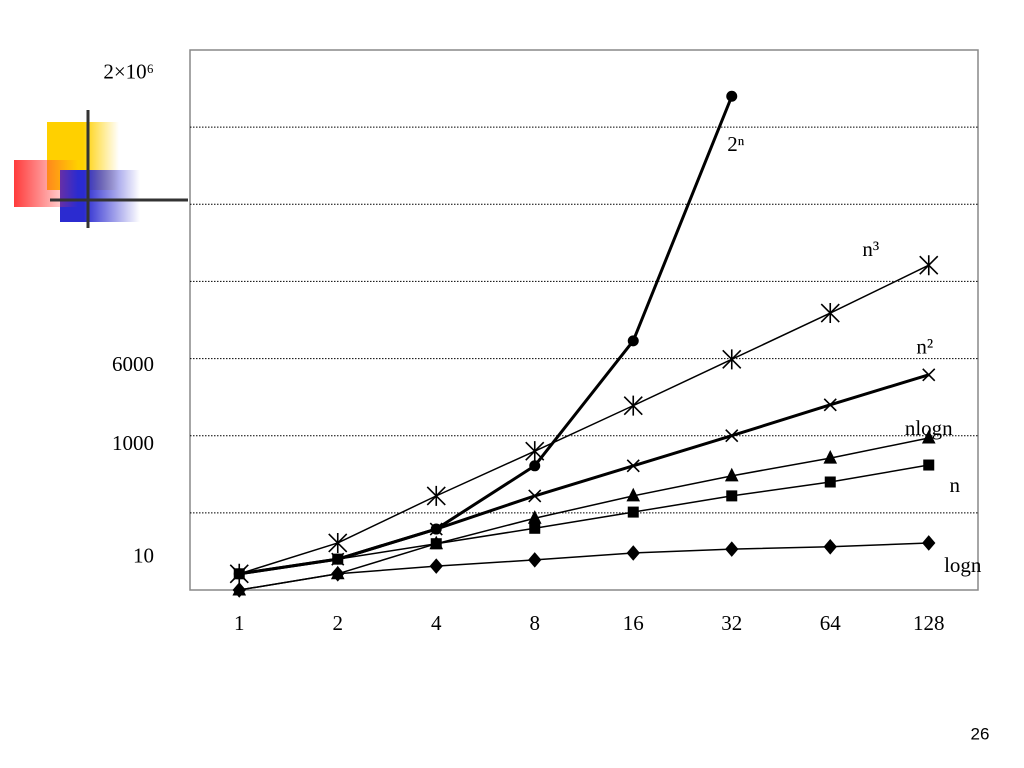 The height and width of the screenshot is (768, 1024). What do you see at coordinates (929, 428) in the screenshot?
I see `series-label: nlogn` at bounding box center [929, 428].